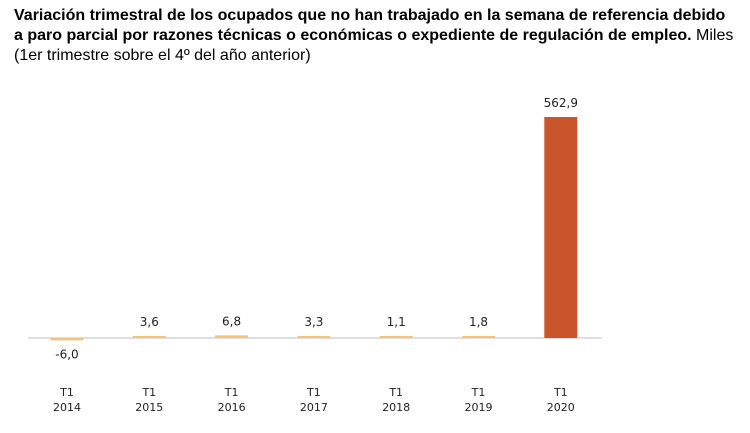  Describe the element at coordinates (561, 227) in the screenshot. I see `bar-2020` at that location.